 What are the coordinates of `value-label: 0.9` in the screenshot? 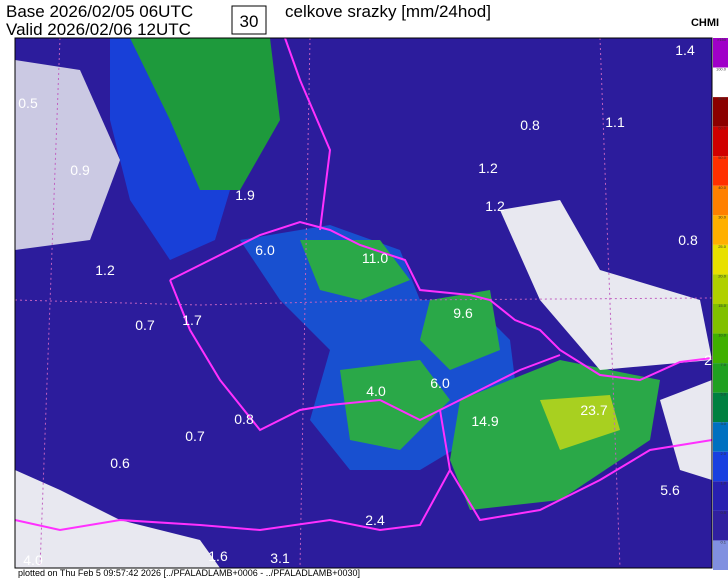 It's located at (80, 170).